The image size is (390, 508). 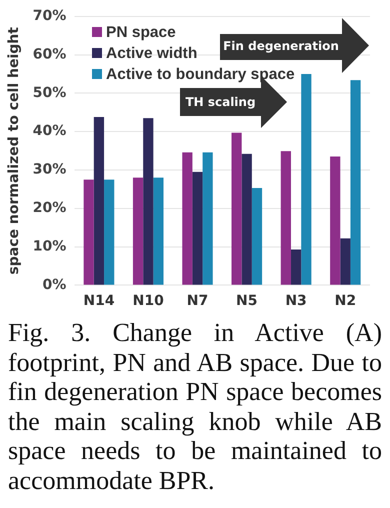 I want to click on legend-label: PN space, so click(x=141, y=32).